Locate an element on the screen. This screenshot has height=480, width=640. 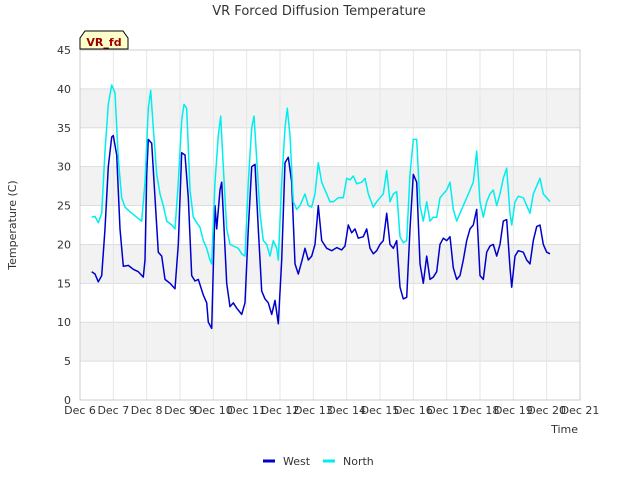
x-tick-label: Dec 16 is located at coordinates (413, 410).